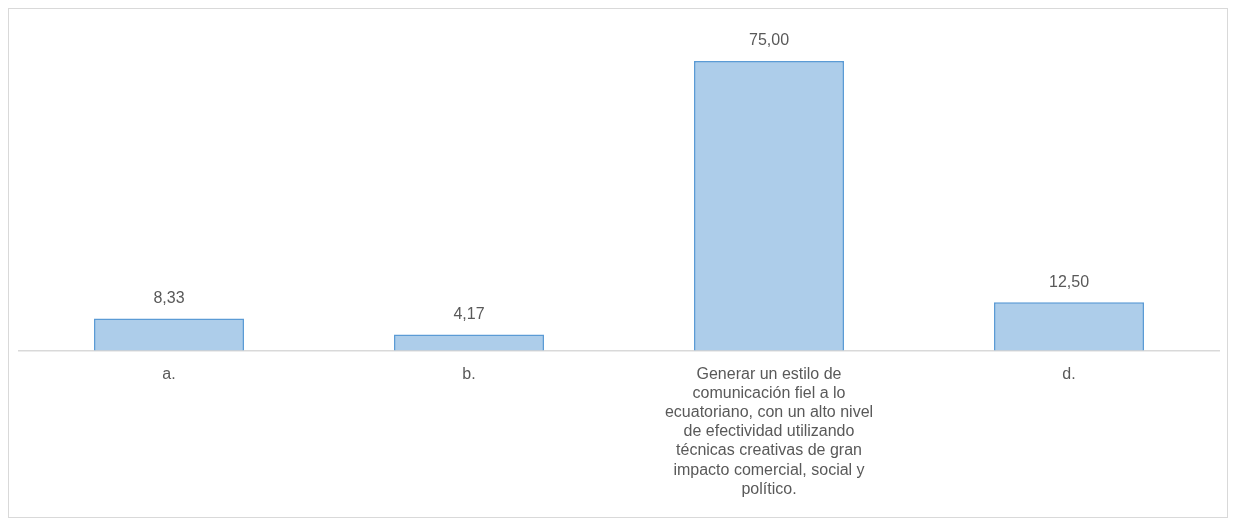 The width and height of the screenshot is (1236, 526). What do you see at coordinates (1069, 281) in the screenshot?
I see `data-label: 12,50` at bounding box center [1069, 281].